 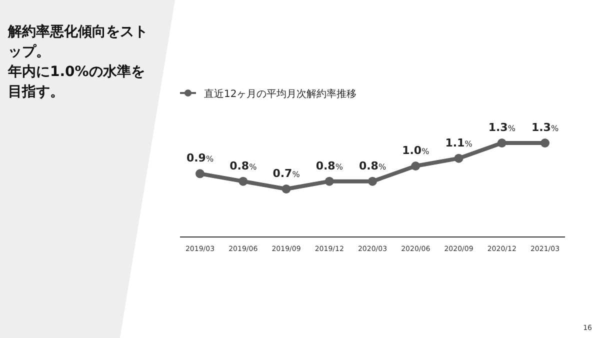 What do you see at coordinates (77, 61) in the screenshot?
I see `chart-title: 解約率悪化傾向をストップ。年内に1.0%の水準を目指す。` at bounding box center [77, 61].